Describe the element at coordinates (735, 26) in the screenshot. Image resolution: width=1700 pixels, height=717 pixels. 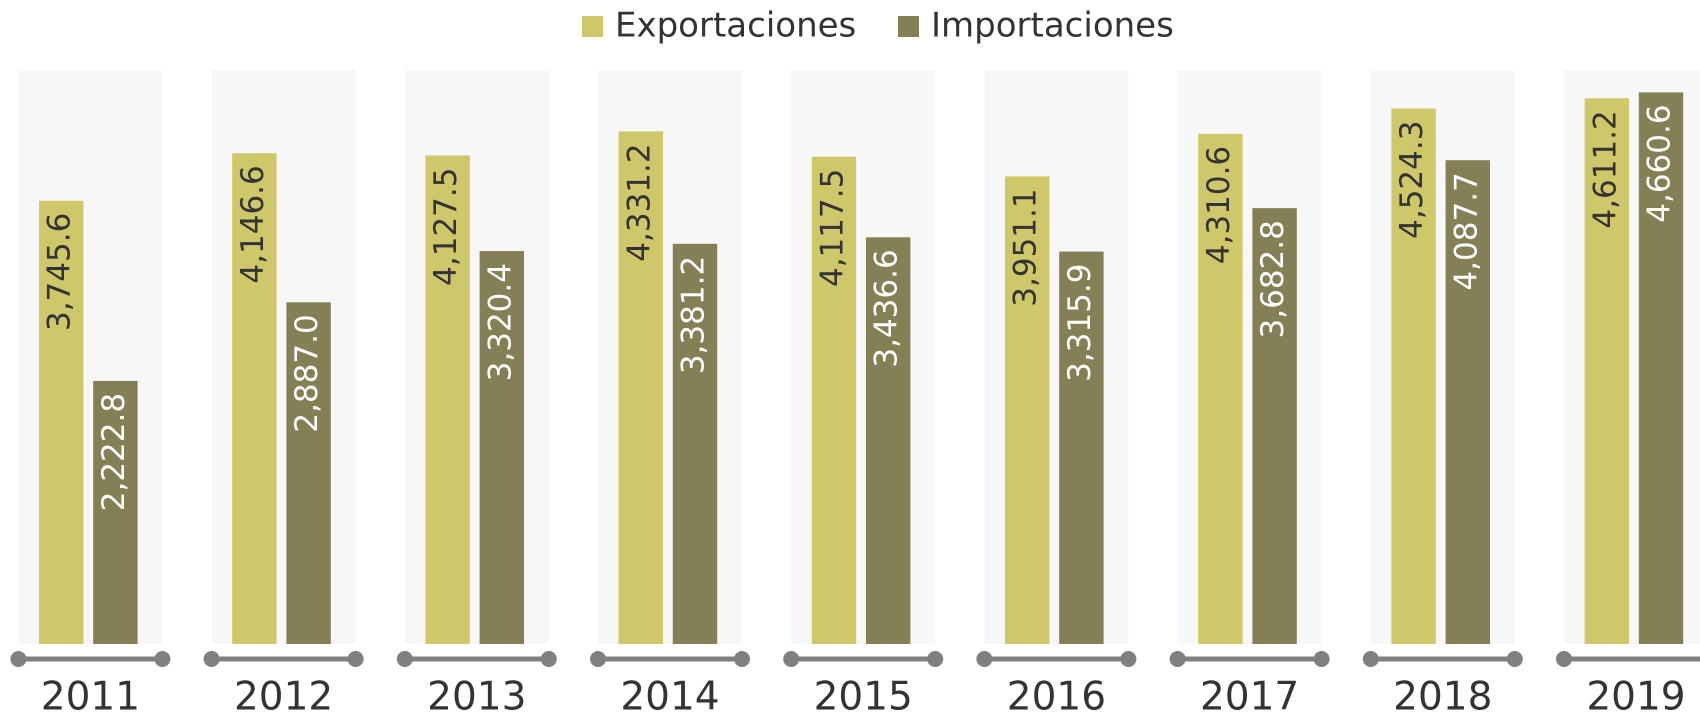
I see `legend-label: Exportaciones` at that location.